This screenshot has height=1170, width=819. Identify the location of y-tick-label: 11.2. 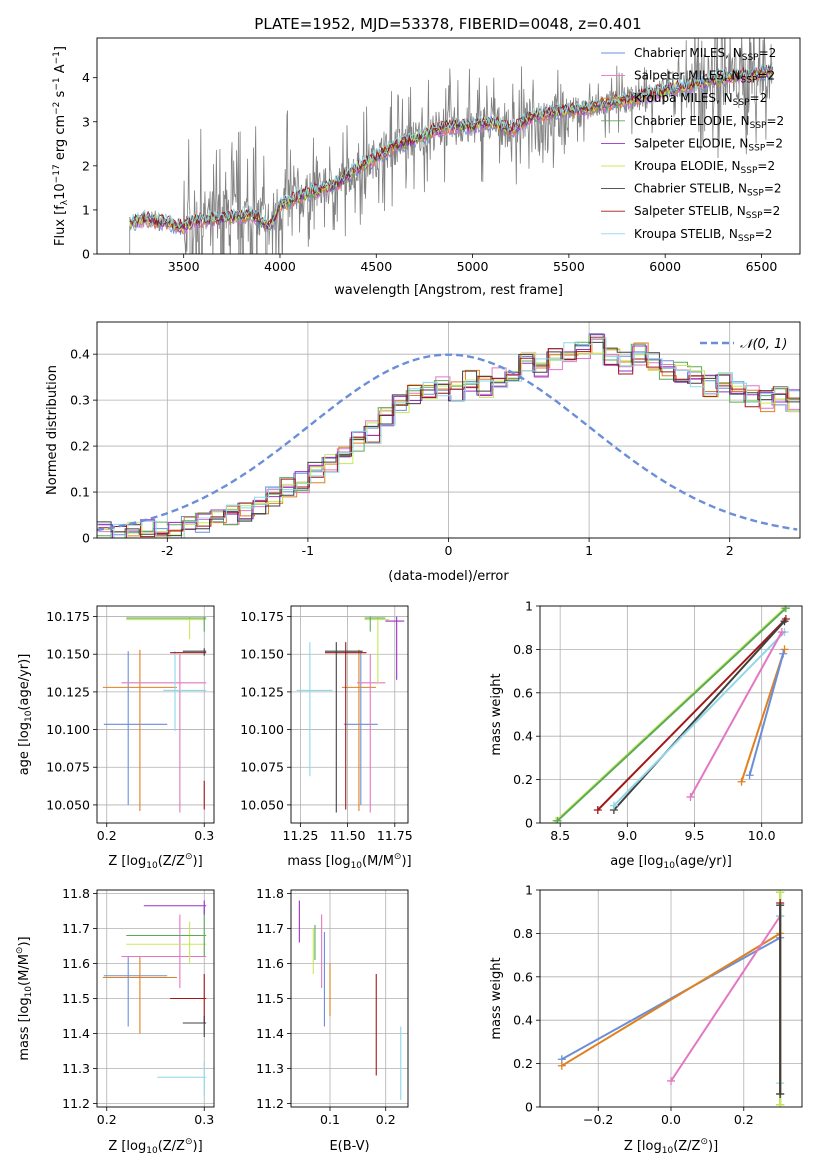
(76, 1103).